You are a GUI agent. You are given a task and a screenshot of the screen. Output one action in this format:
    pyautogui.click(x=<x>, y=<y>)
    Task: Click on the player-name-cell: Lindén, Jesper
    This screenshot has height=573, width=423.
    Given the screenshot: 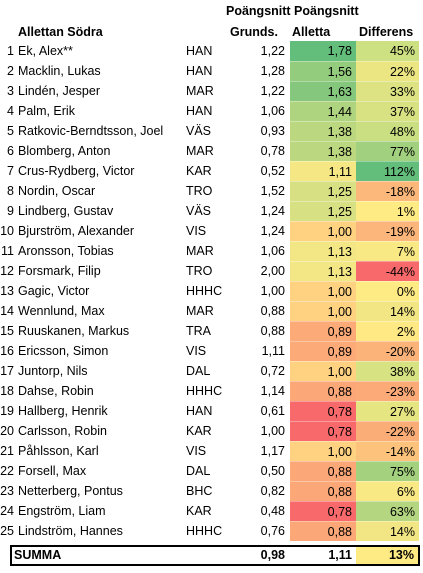 What is the action you would take?
    pyautogui.click(x=59, y=91)
    